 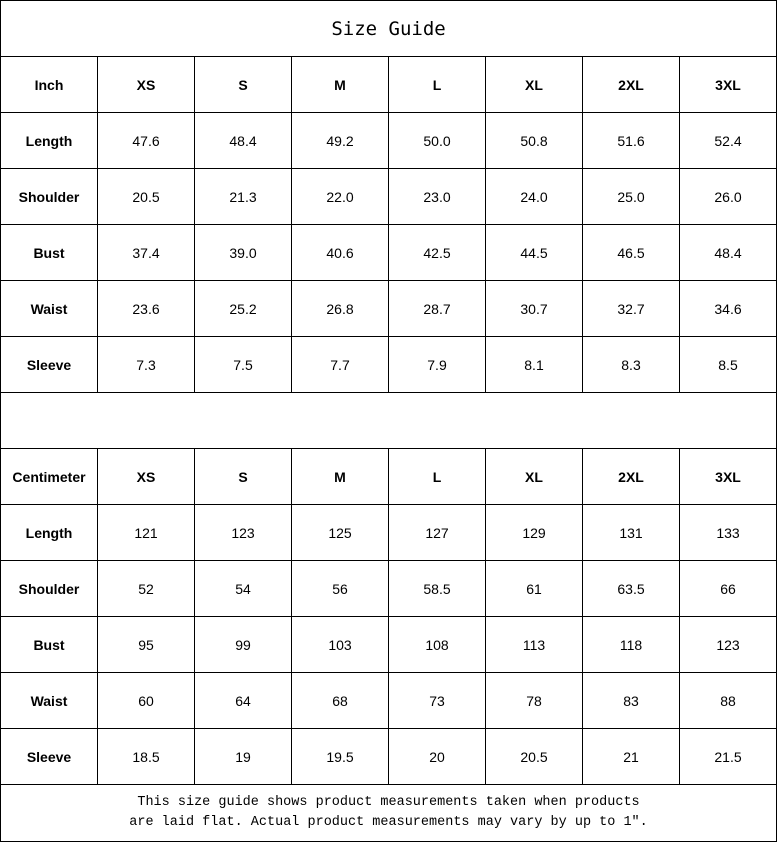 I want to click on measurement-value: 95, so click(x=146, y=644).